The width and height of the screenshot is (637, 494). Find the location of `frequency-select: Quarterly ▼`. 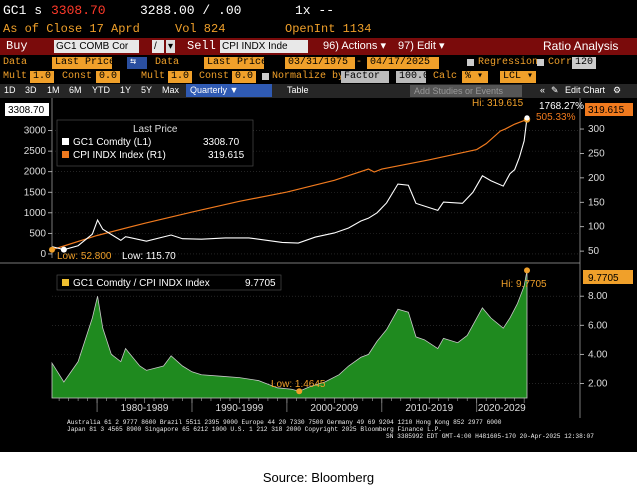

frequency-select: Quarterly ▼ is located at coordinates (229, 90).